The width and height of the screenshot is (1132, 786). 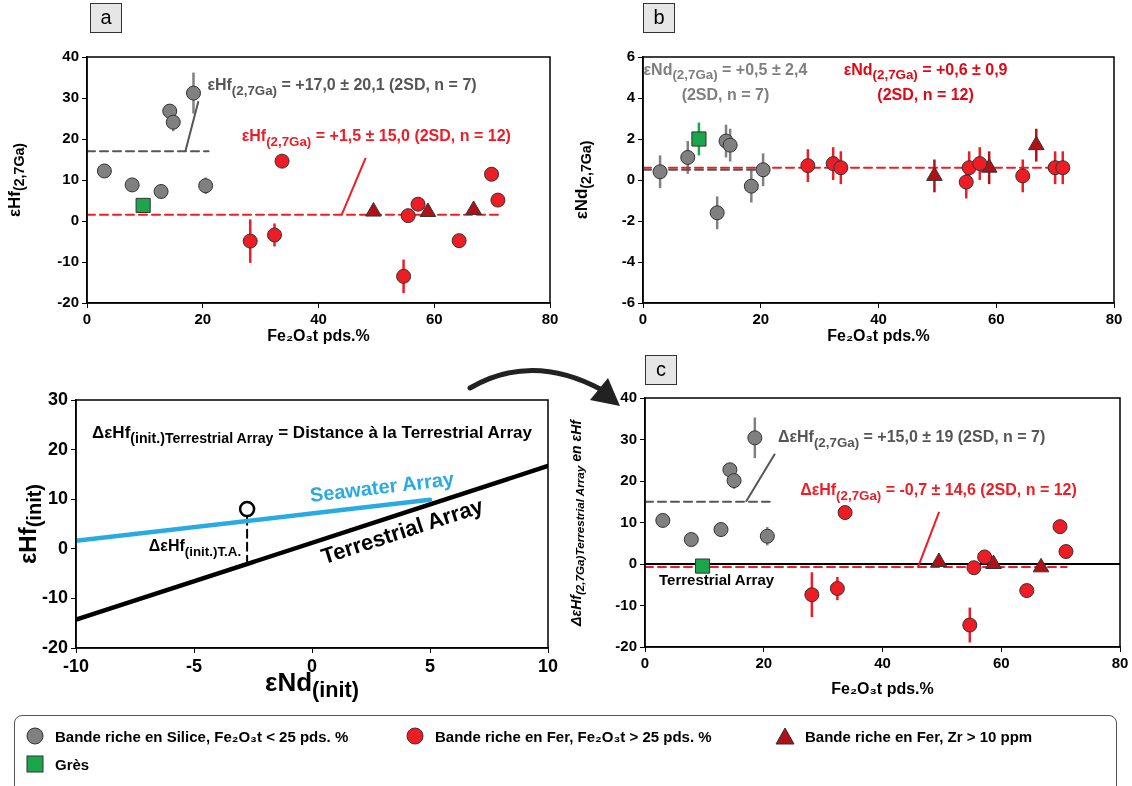 I want to click on annotation: ΔεHf$_{(2,7Ga)}$ = -0,7 ± 14,6 (2SD, n = 12), so click(x=938, y=492).